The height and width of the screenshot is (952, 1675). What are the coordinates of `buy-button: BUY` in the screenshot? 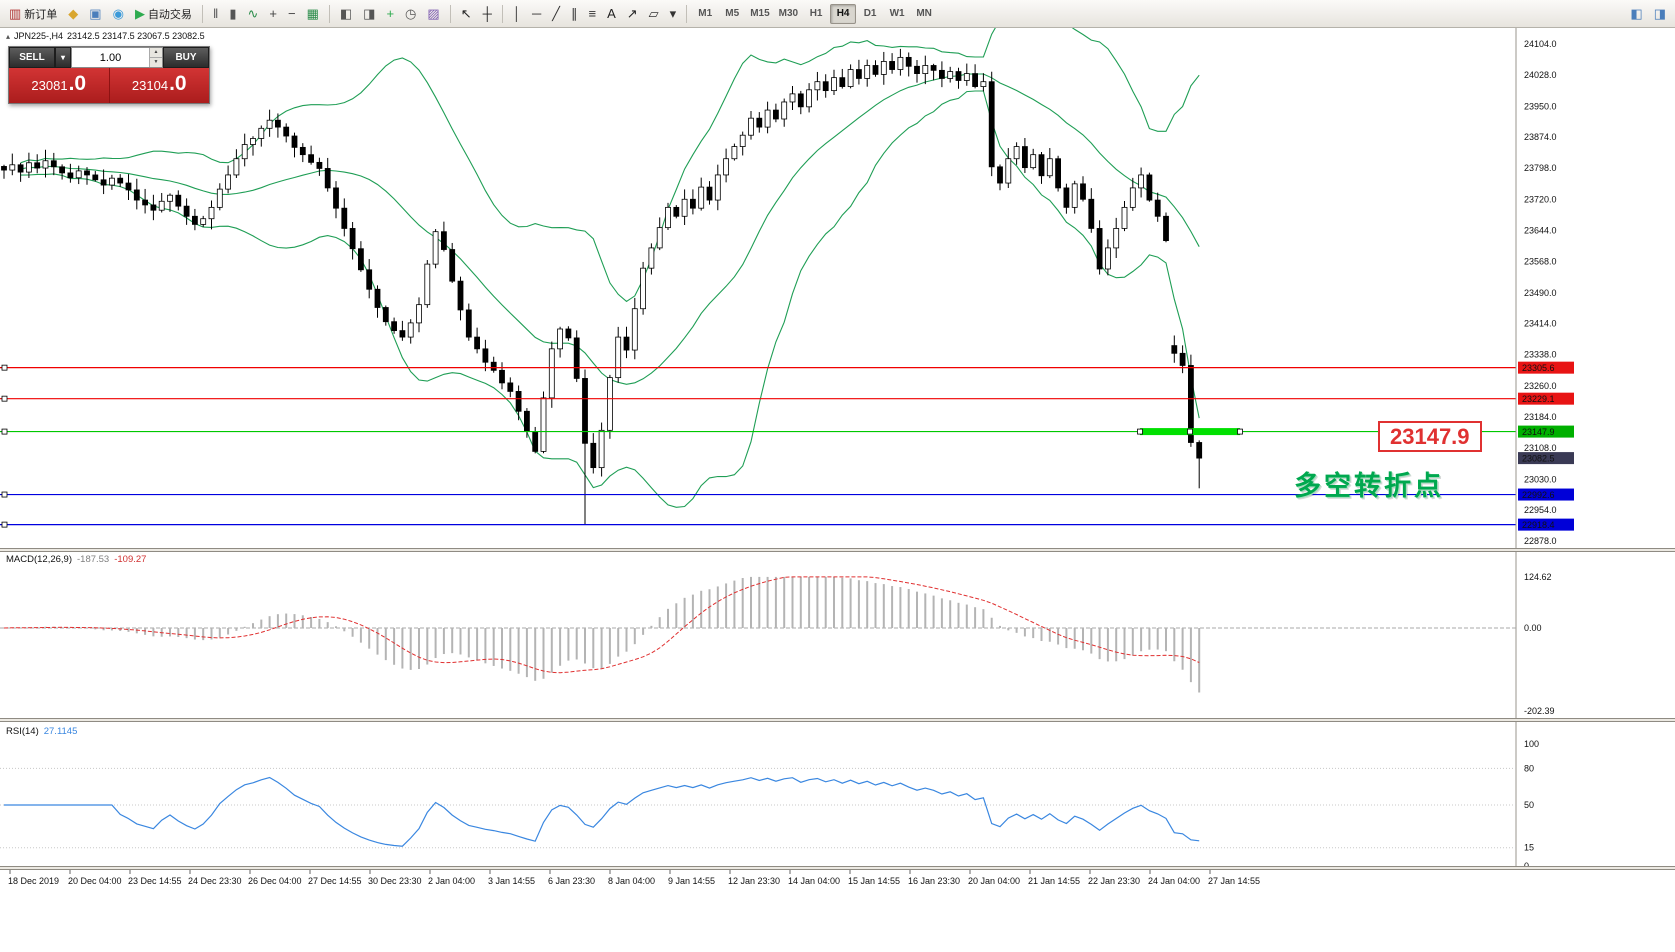 It's located at (186, 57).